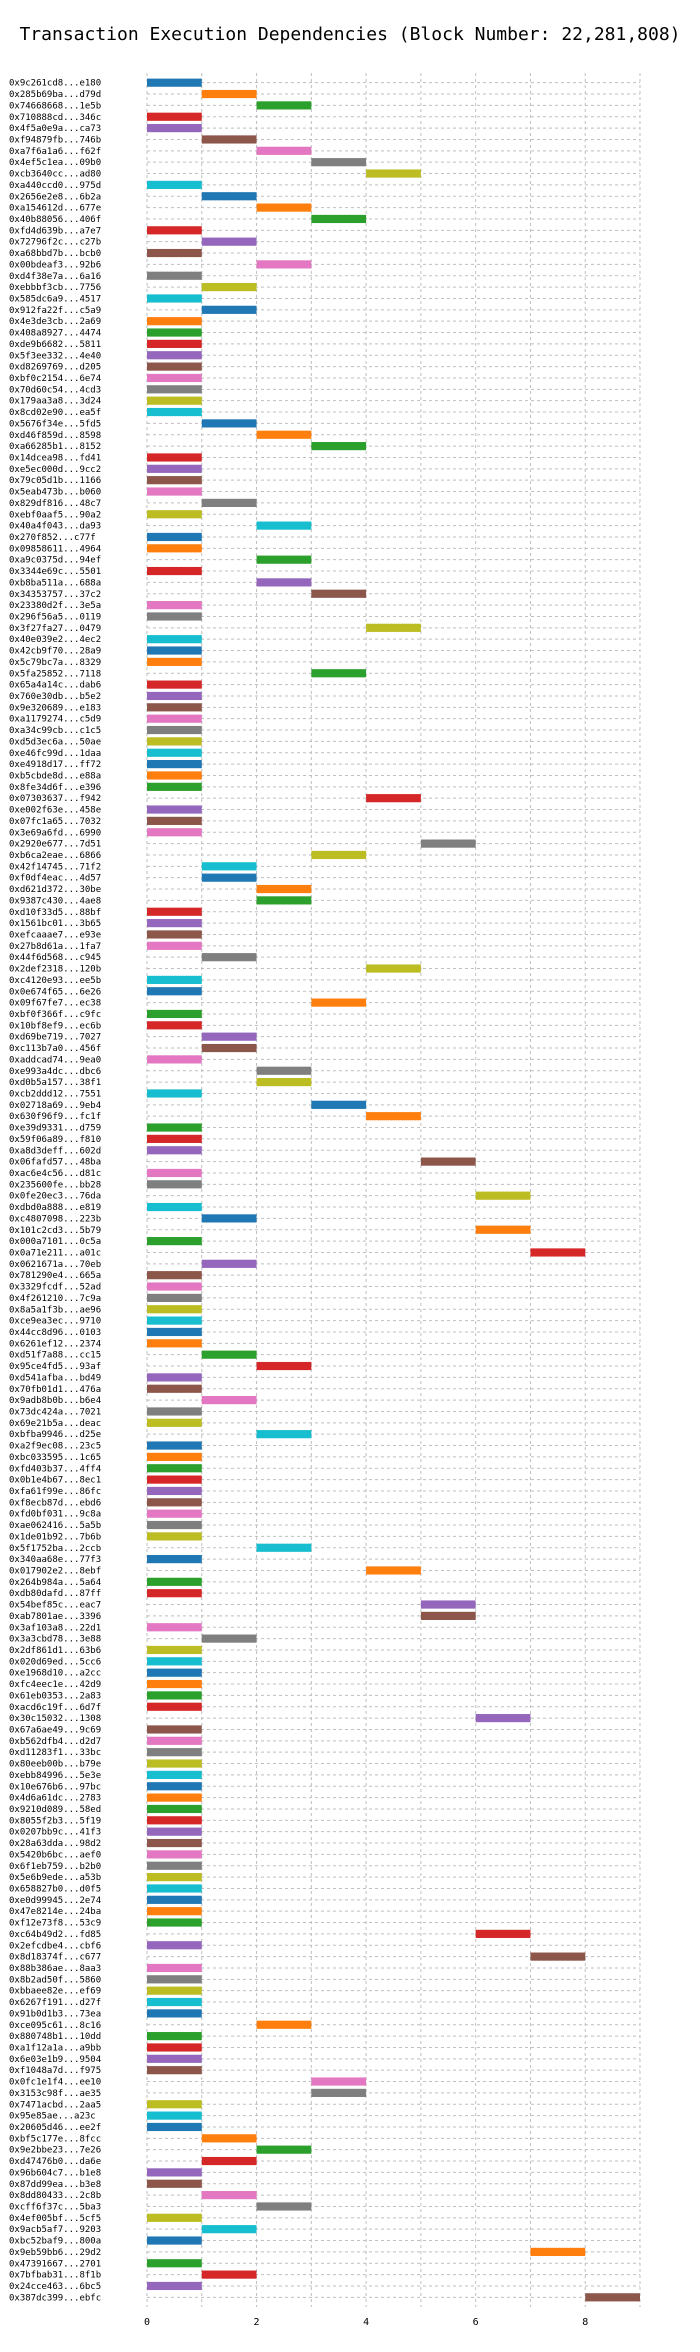 This screenshot has width=700, height=2352. What do you see at coordinates (55, 1492) in the screenshot?
I see `transaction-label: 0xfa61f99e...86fc` at bounding box center [55, 1492].